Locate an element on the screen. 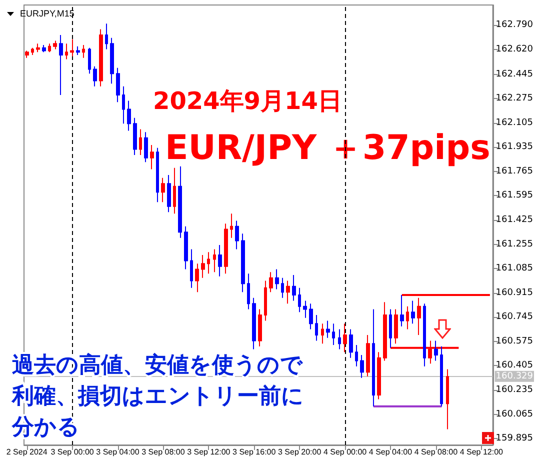 The width and height of the screenshot is (536, 461). y-tick-label: 162.105 is located at coordinates (514, 123).